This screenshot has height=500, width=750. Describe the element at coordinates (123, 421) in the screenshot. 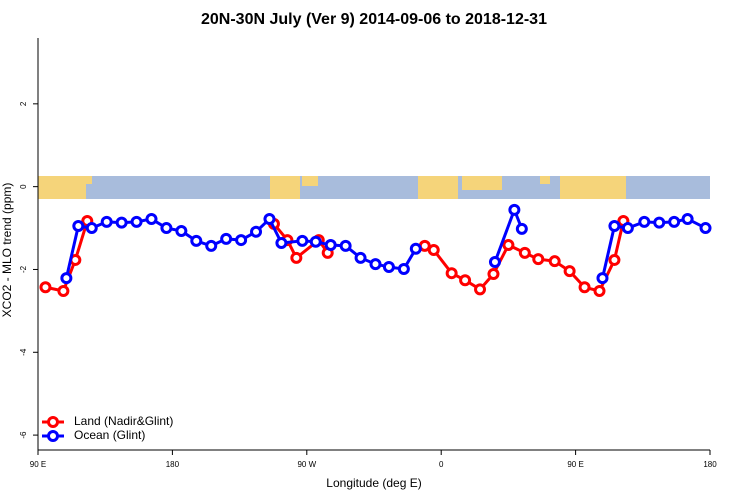

I see `legend-label: Land (Nadir&Glint)` at that location.